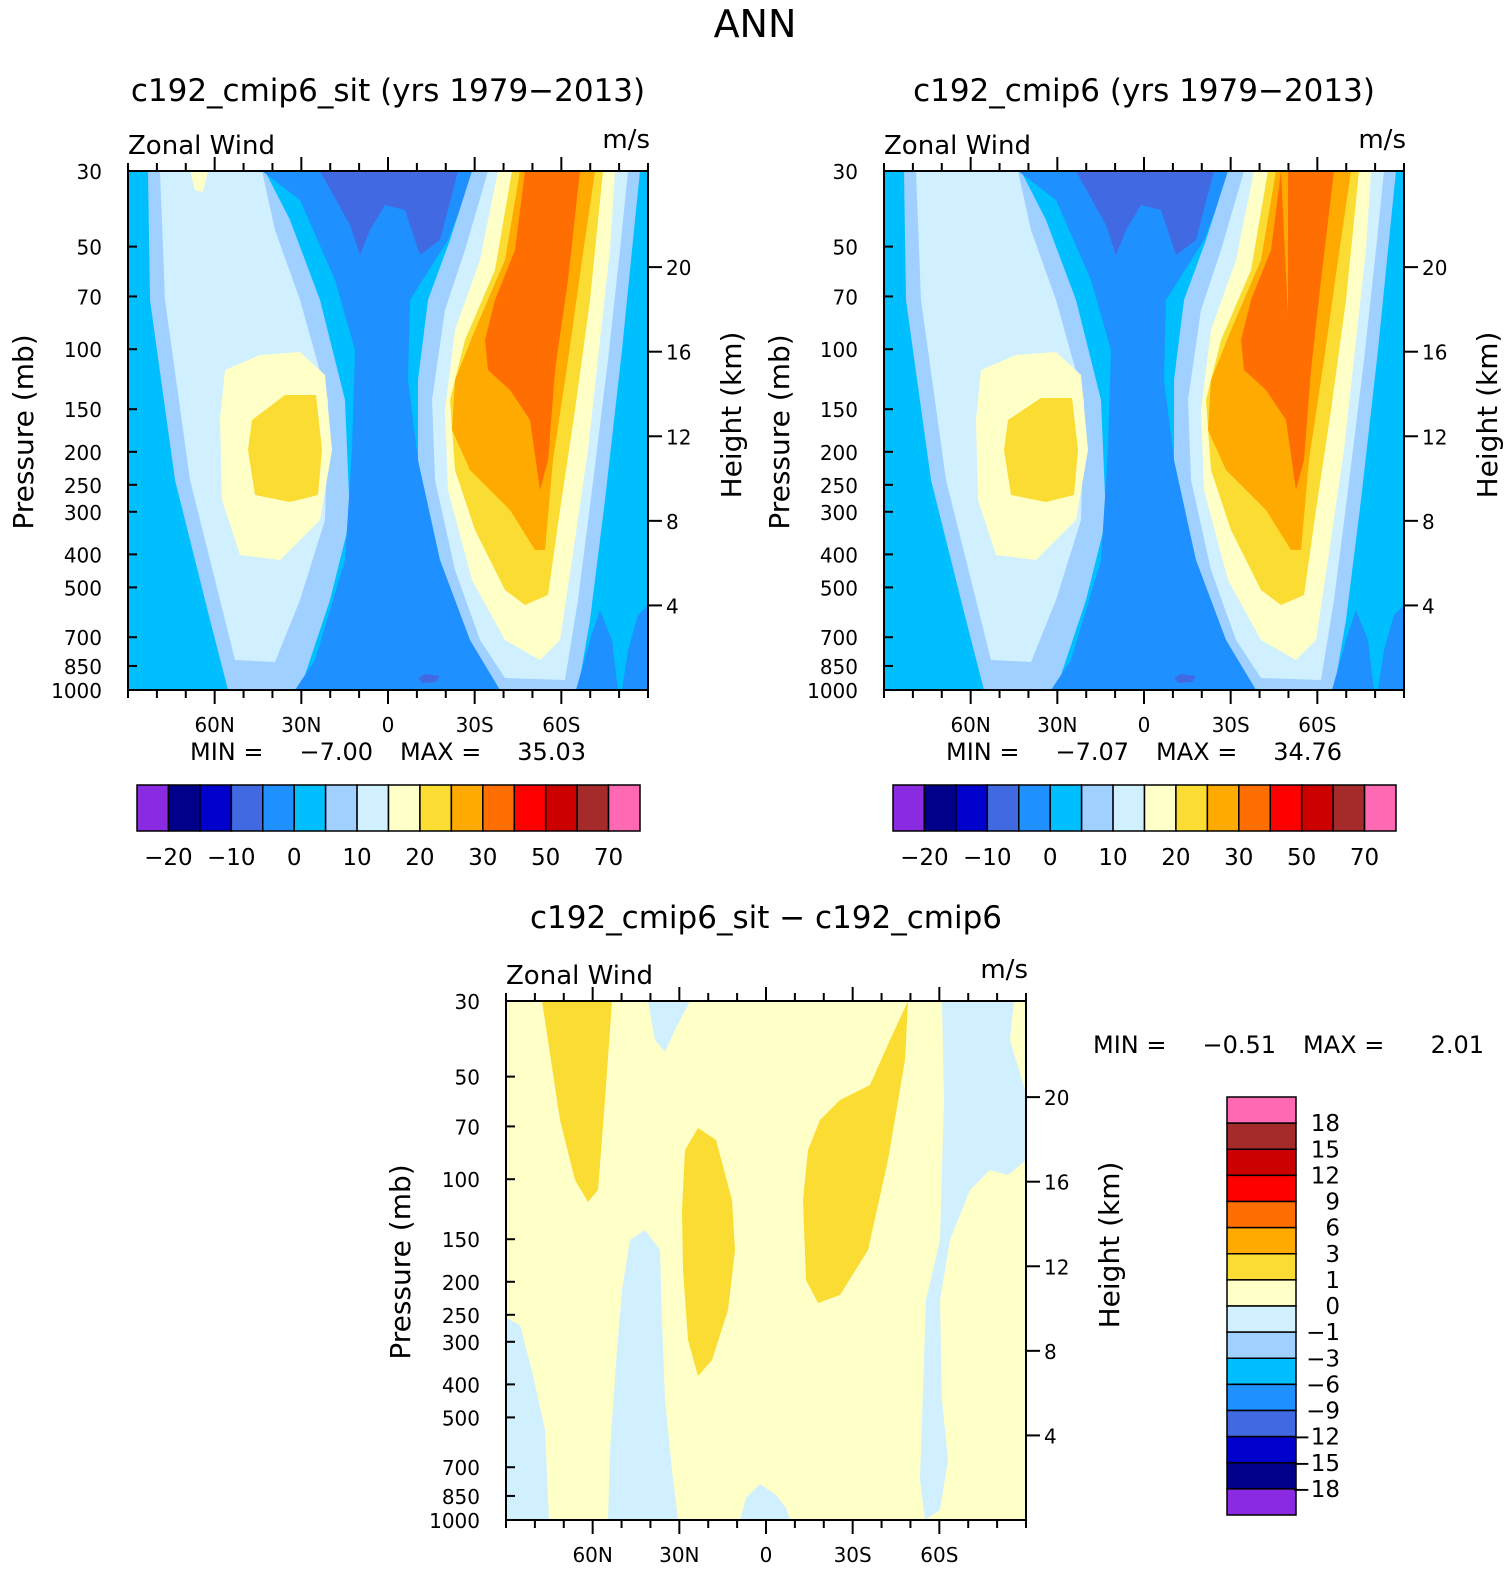 The height and width of the screenshot is (1570, 1510). Describe the element at coordinates (1315, 1490) in the screenshot. I see `colorbar-label: −18` at that location.